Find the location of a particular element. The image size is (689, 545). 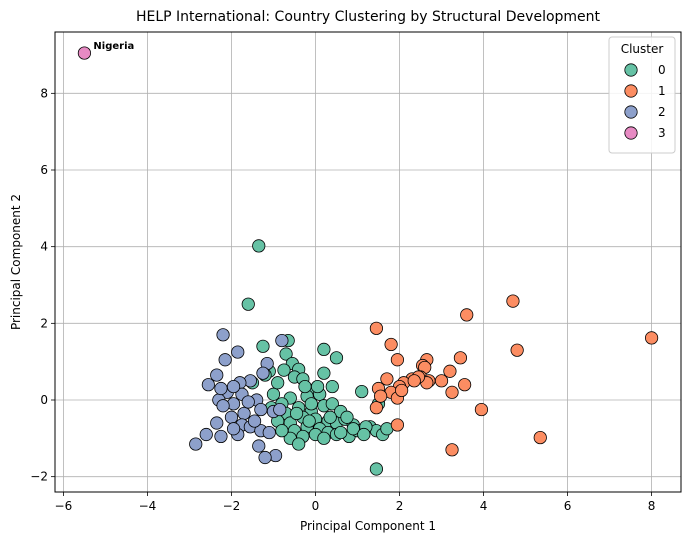

x-tick-label: 2 is located at coordinates (400, 506).